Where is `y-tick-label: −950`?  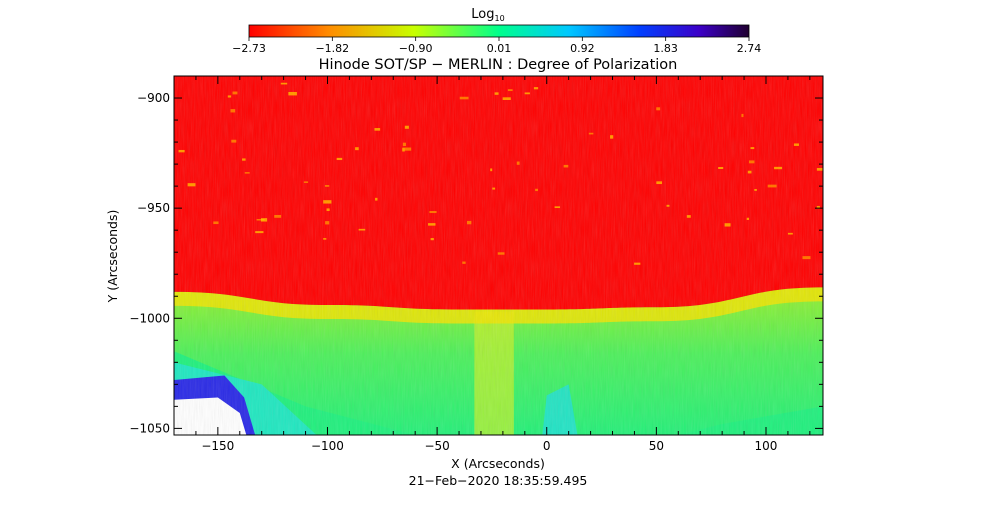
y-tick-label: −950 is located at coordinates (153, 208).